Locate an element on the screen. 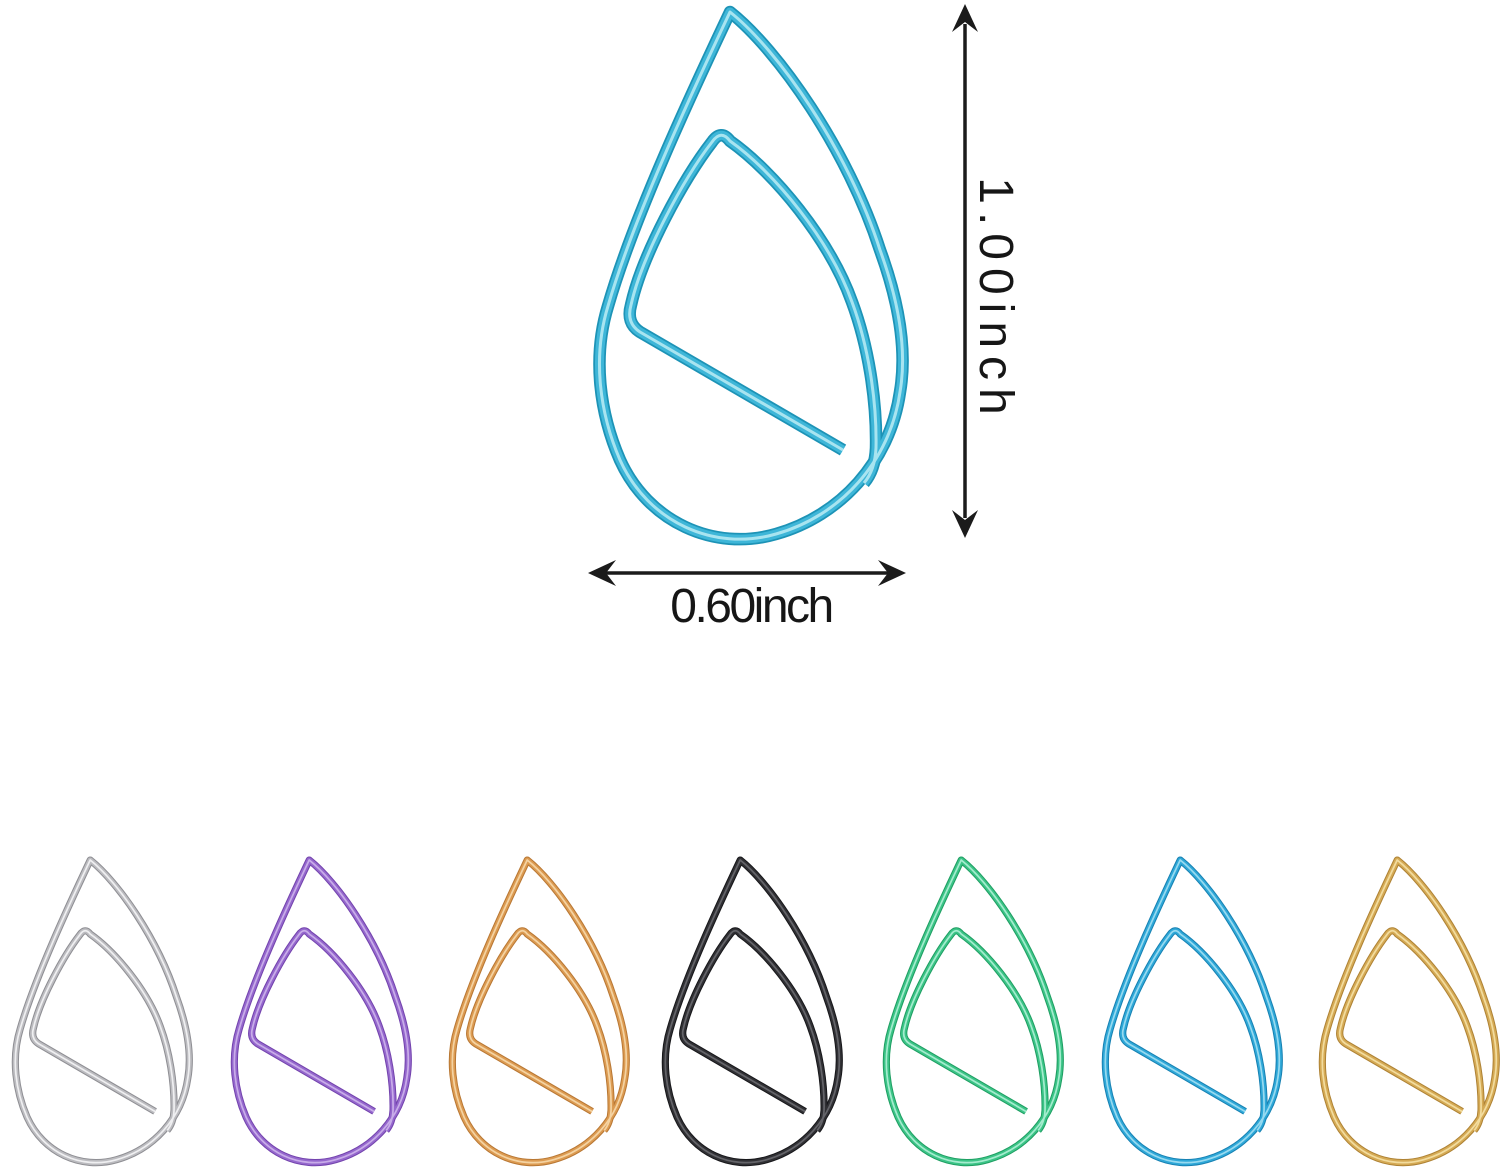 The width and height of the screenshot is (1500, 1174). teardrop-clip-gold is located at coordinates (1405, 1011).